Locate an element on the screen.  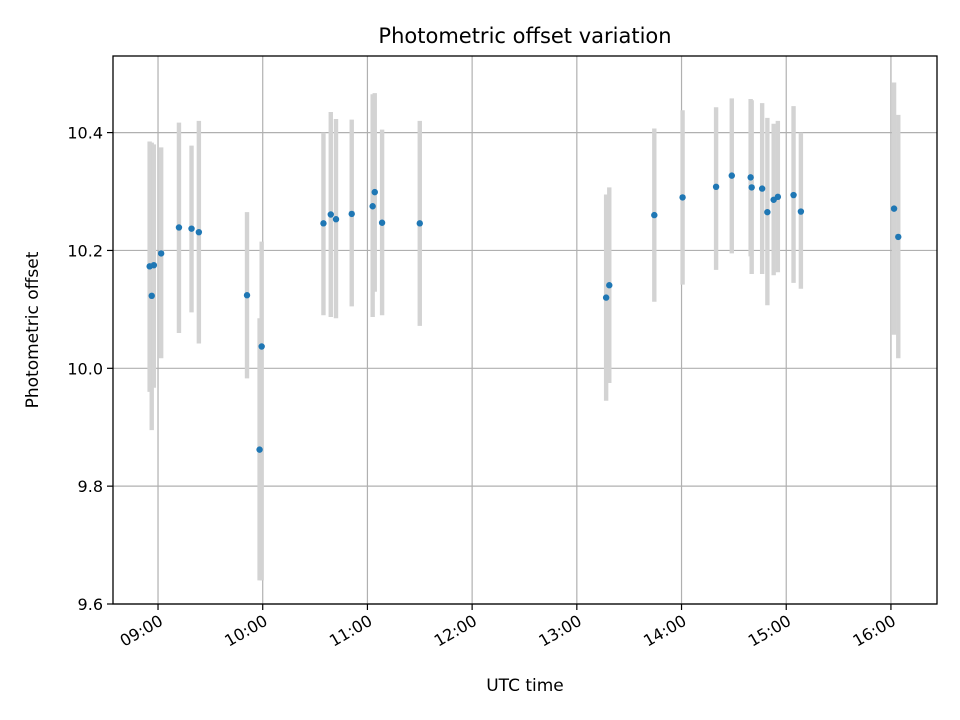
y-axis-label: Photometric offset is located at coordinates (33, 329).